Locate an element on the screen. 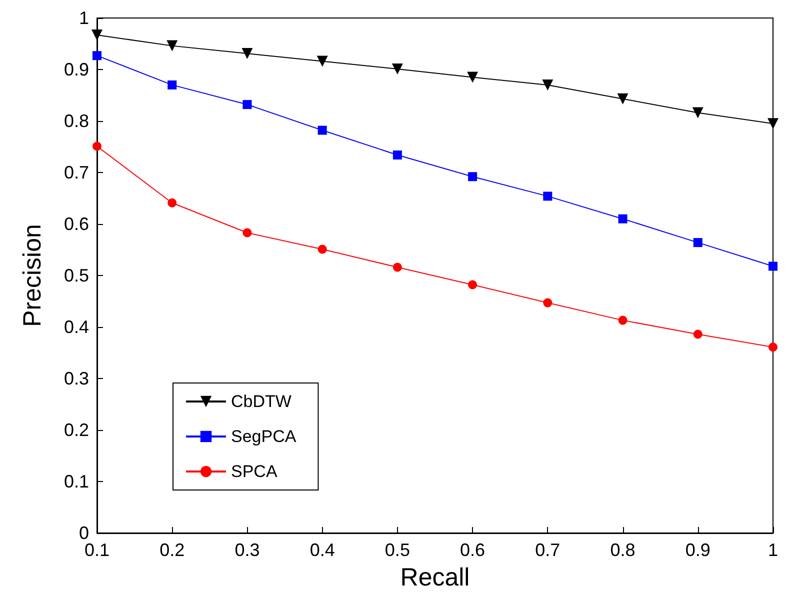  y-tick-label: 0.5 is located at coordinates (76, 276).